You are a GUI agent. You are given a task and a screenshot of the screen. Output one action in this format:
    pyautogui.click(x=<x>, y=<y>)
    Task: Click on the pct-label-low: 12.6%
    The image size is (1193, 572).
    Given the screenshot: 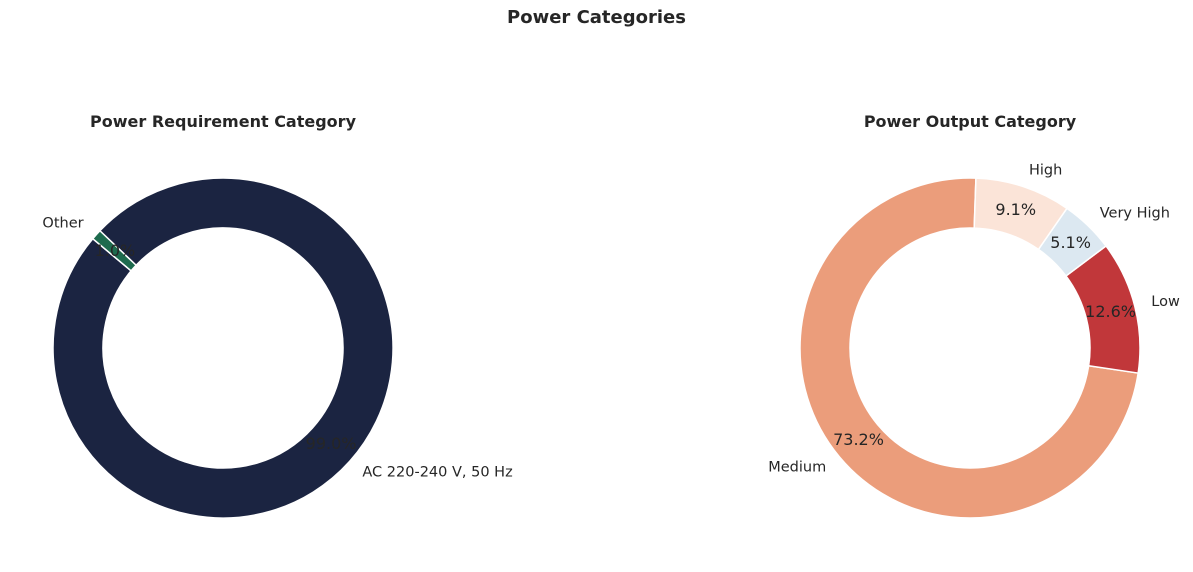 What is the action you would take?
    pyautogui.click(x=1110, y=311)
    